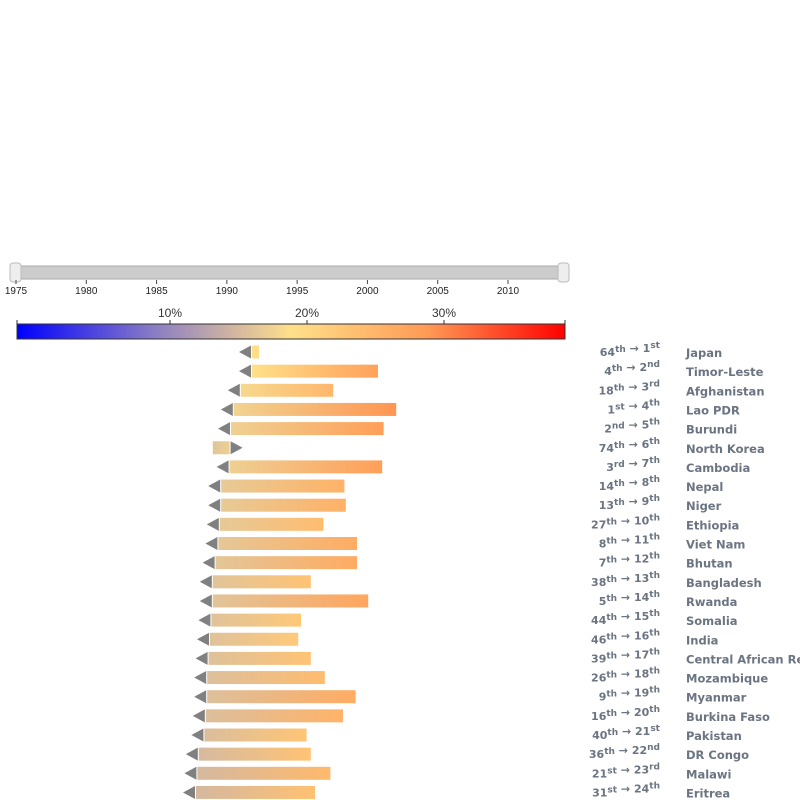 The width and height of the screenshot is (800, 800). Describe the element at coordinates (271, 524) in the screenshot. I see `bar-ethiopia` at that location.